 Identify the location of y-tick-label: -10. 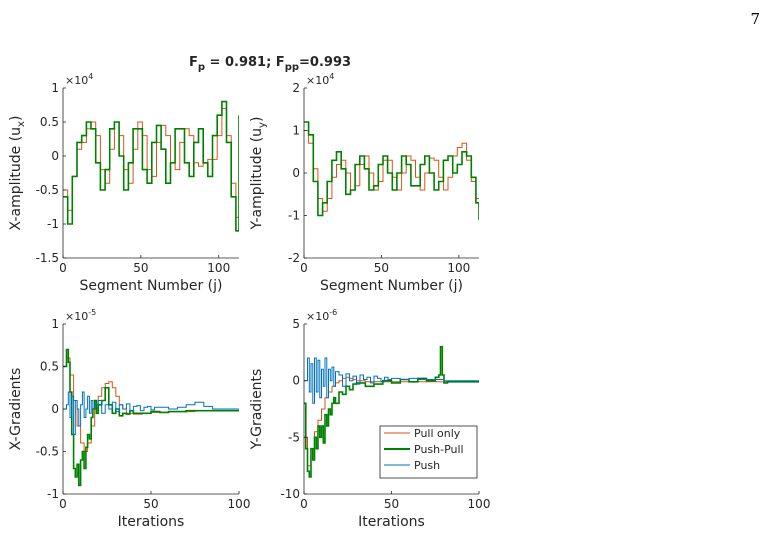
(290, 494).